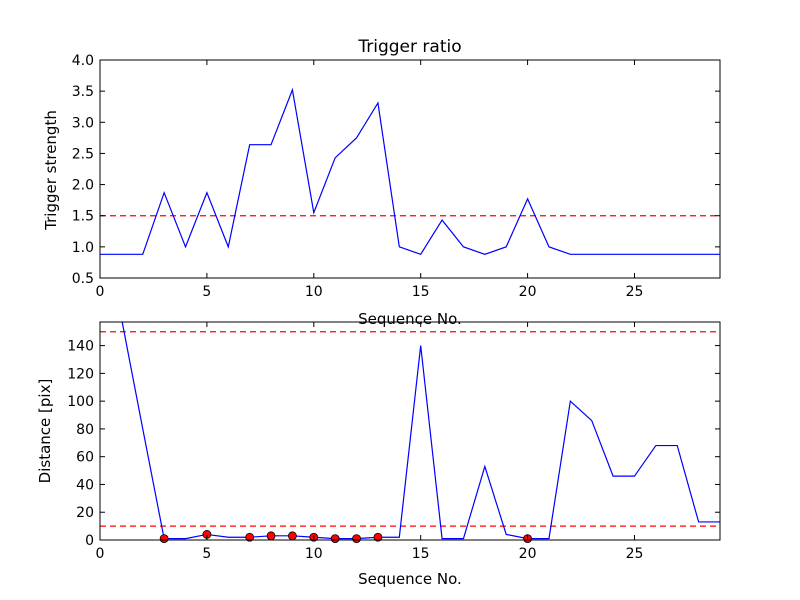 The height and width of the screenshot is (600, 800). Describe the element at coordinates (85, 430) in the screenshot. I see `y-tick-label: 80` at that location.